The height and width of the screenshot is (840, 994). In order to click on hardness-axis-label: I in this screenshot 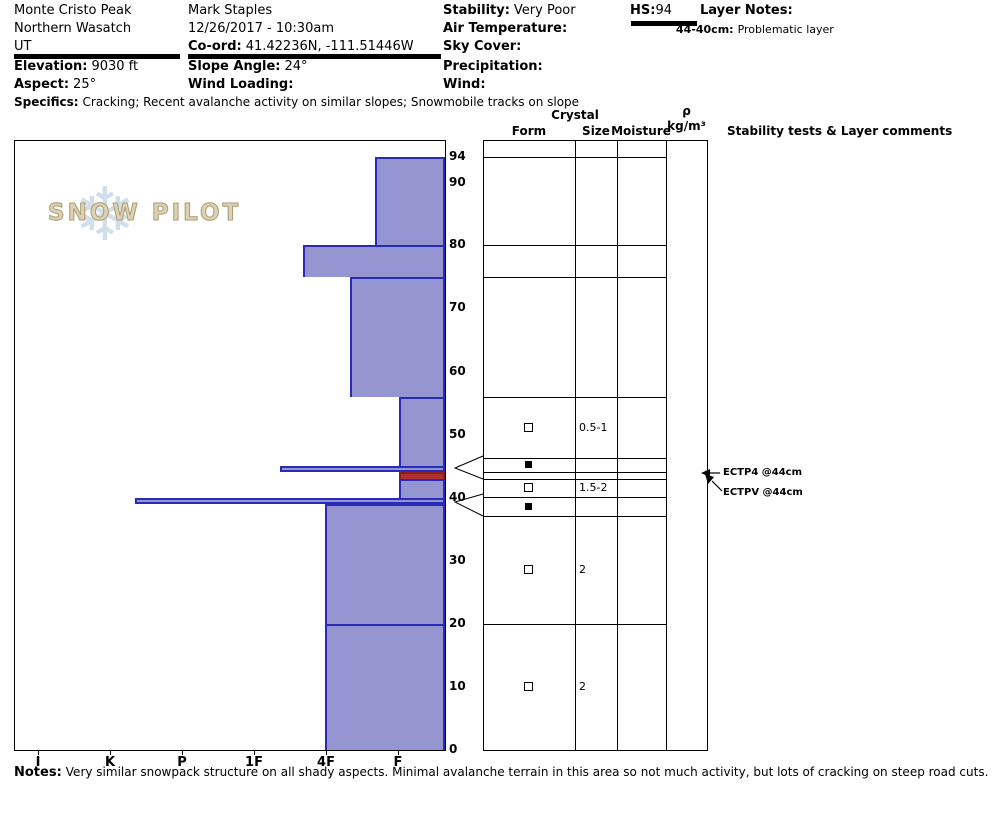, I will do `click(38, 762)`.